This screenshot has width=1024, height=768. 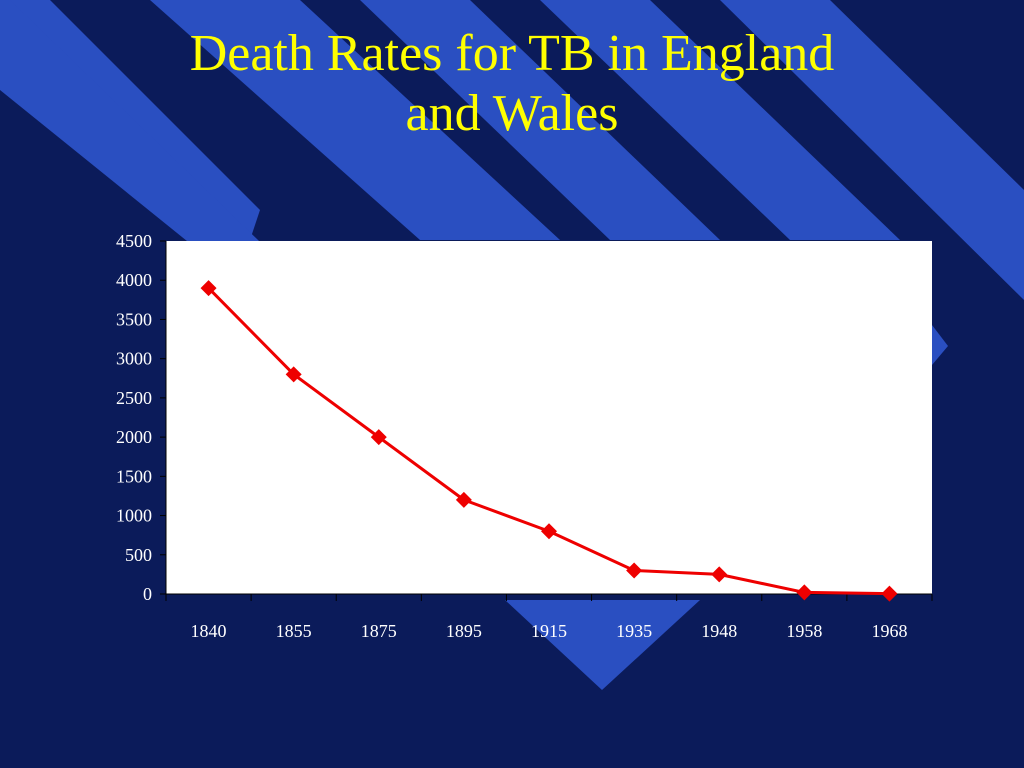 I want to click on x-tick-label: 1840, so click(x=209, y=631).